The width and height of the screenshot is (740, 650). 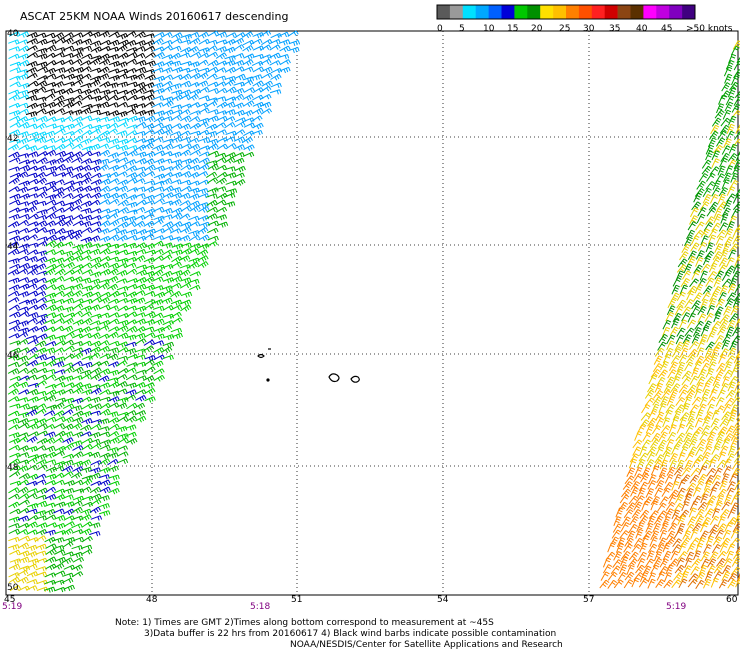 I want to click on lat-label: 46, so click(x=13, y=356).